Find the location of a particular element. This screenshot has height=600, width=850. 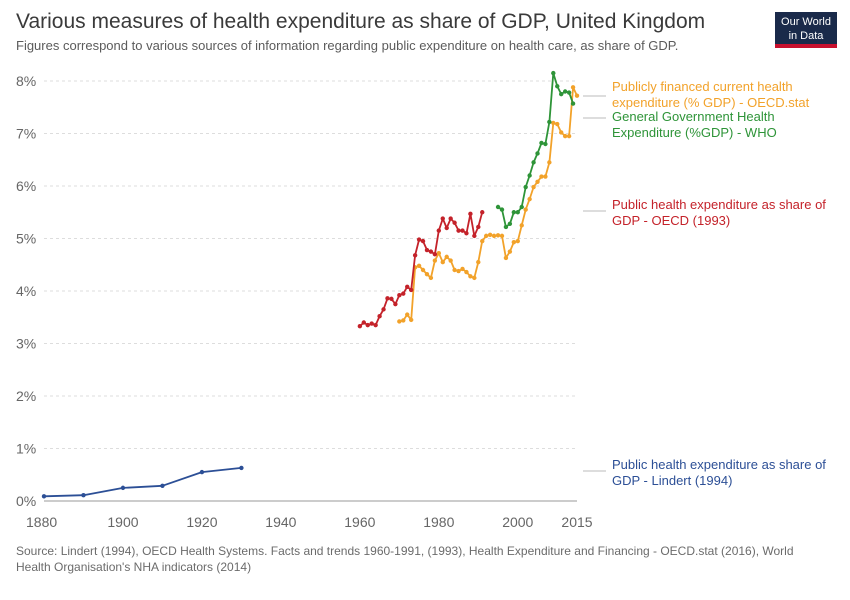

y-tick-label: 7% is located at coordinates (26, 134).